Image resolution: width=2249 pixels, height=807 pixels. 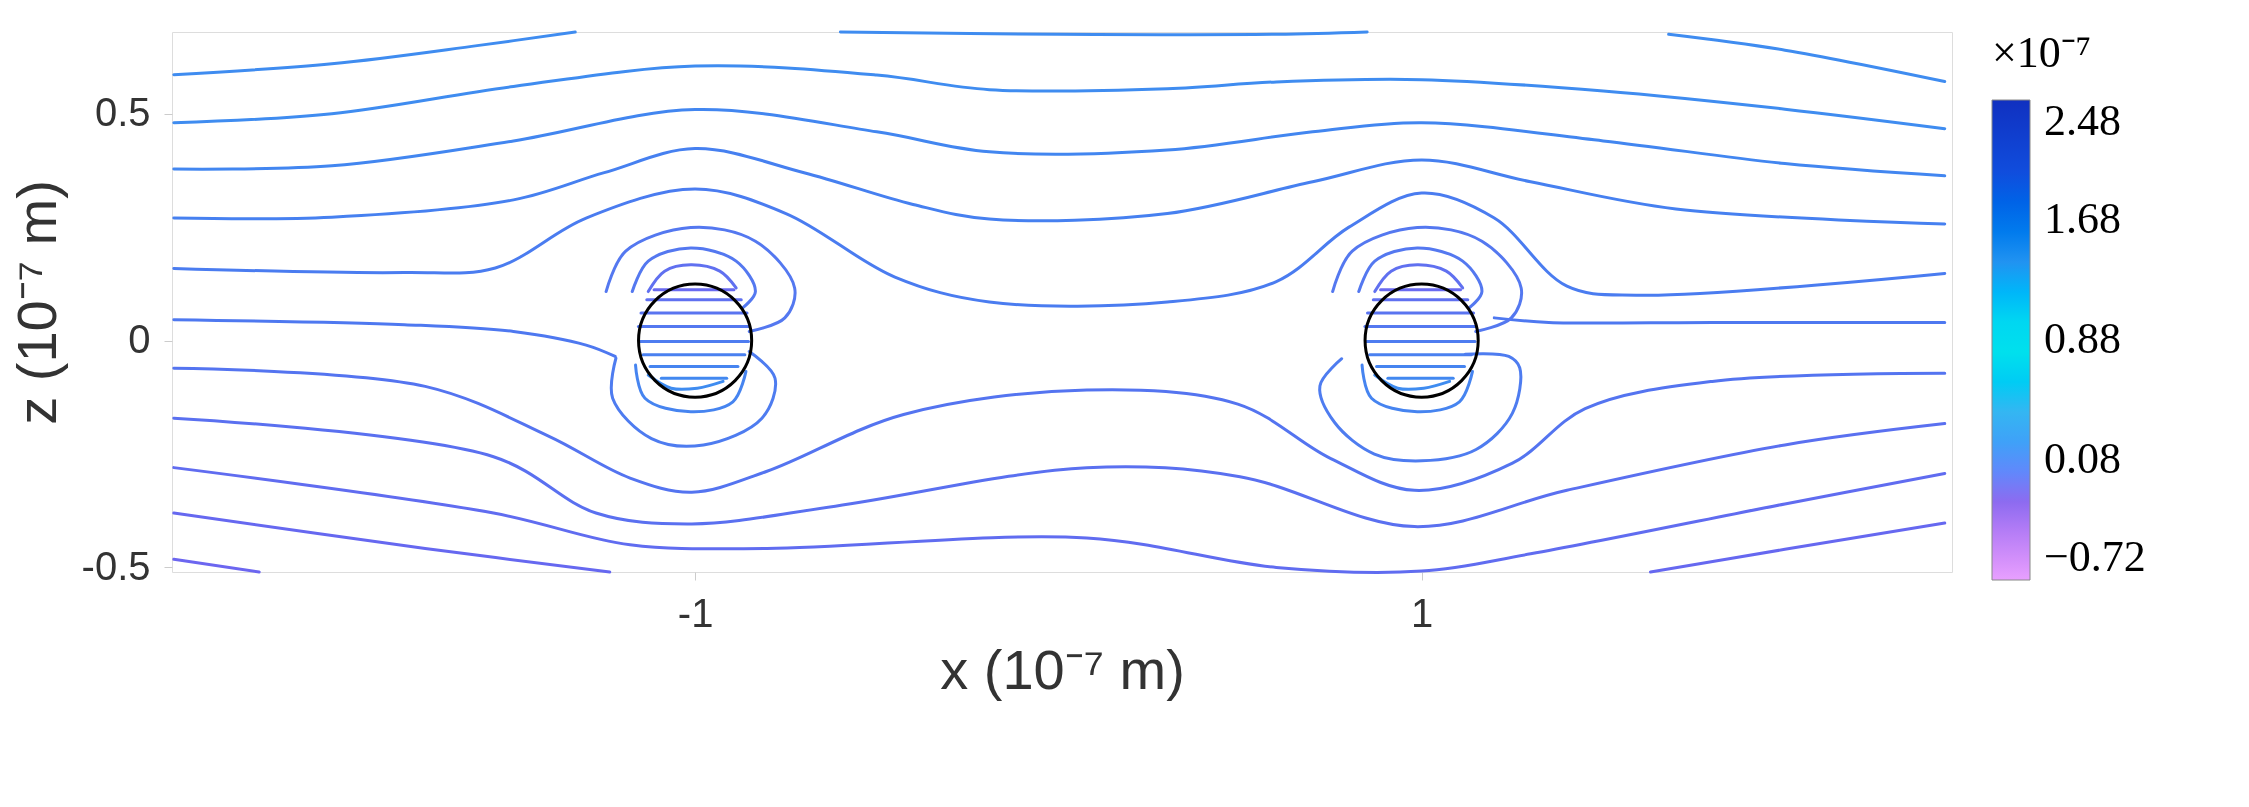 What do you see at coordinates (36, 302) in the screenshot?
I see `y-axis-title: z (10⁻⁷ m)` at bounding box center [36, 302].